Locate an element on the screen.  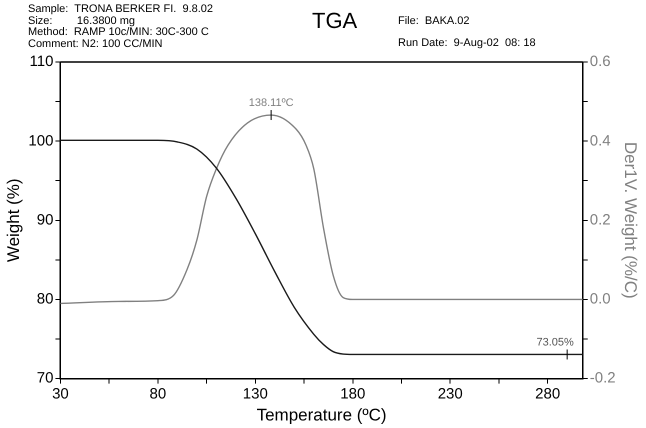
text: Comment: N2: 100 CC/MIN is located at coordinates (96, 44).